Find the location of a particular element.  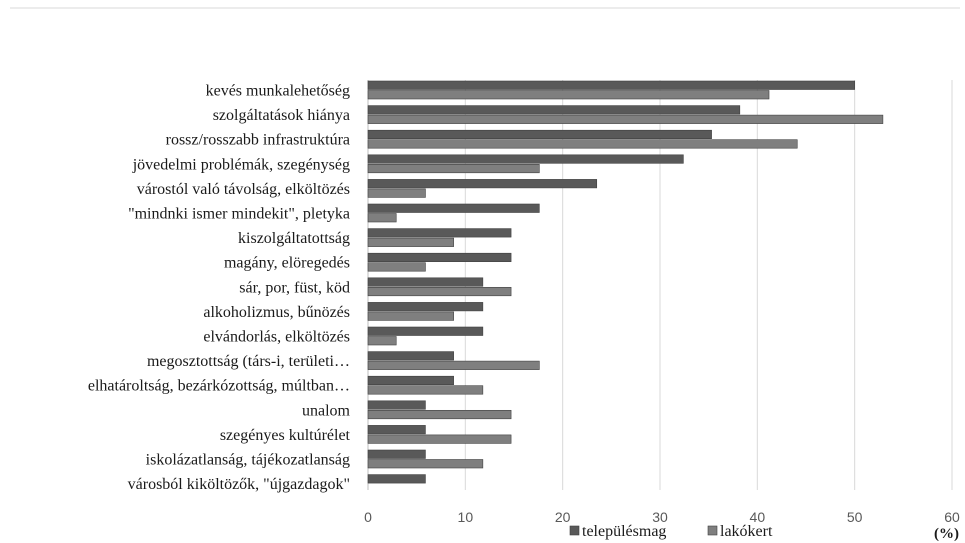

category-label: rossz/rosszabb infrastruktúra is located at coordinates (258, 140).